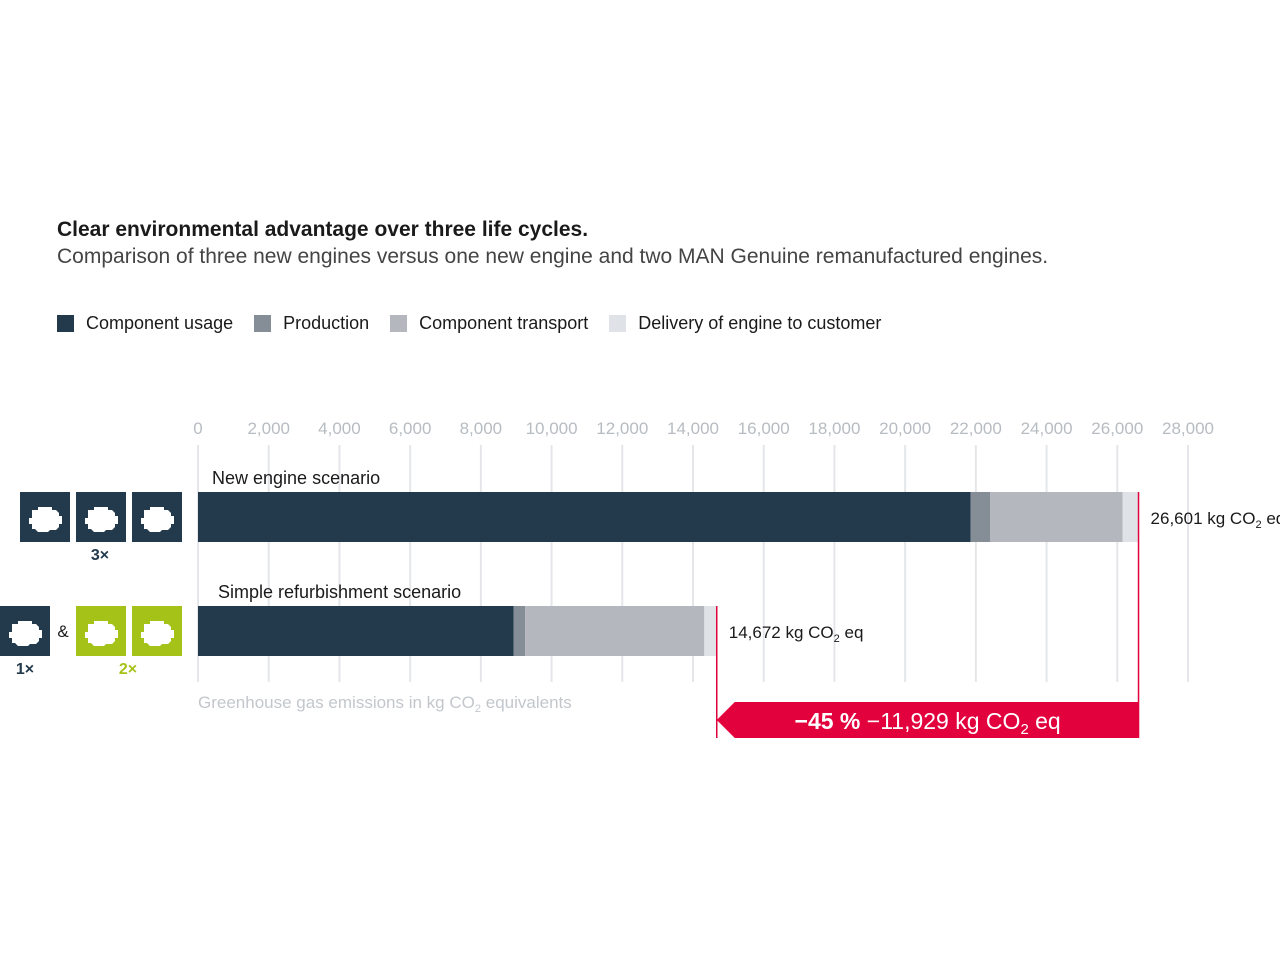 This screenshot has height=960, width=1280. Describe the element at coordinates (197, 428) in the screenshot. I see `x-tick-label: 0` at that location.